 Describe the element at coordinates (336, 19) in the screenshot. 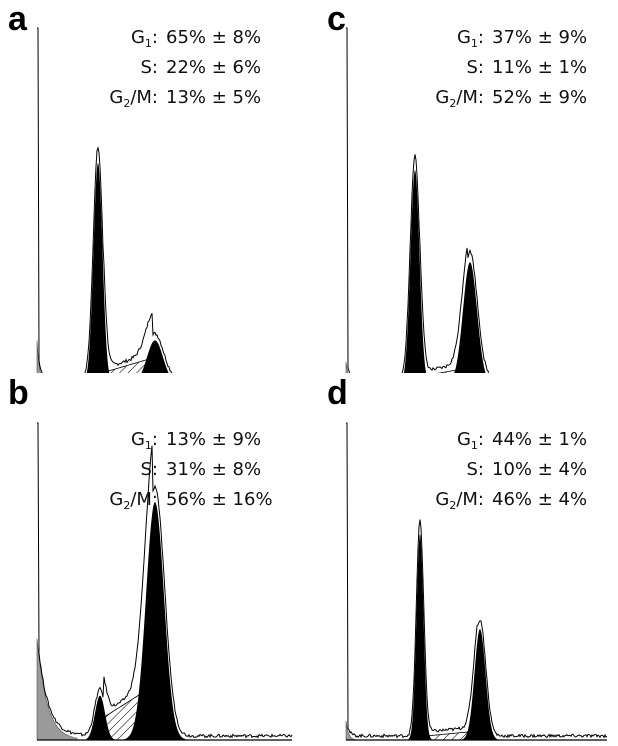

I see `panel-letter: c` at that location.